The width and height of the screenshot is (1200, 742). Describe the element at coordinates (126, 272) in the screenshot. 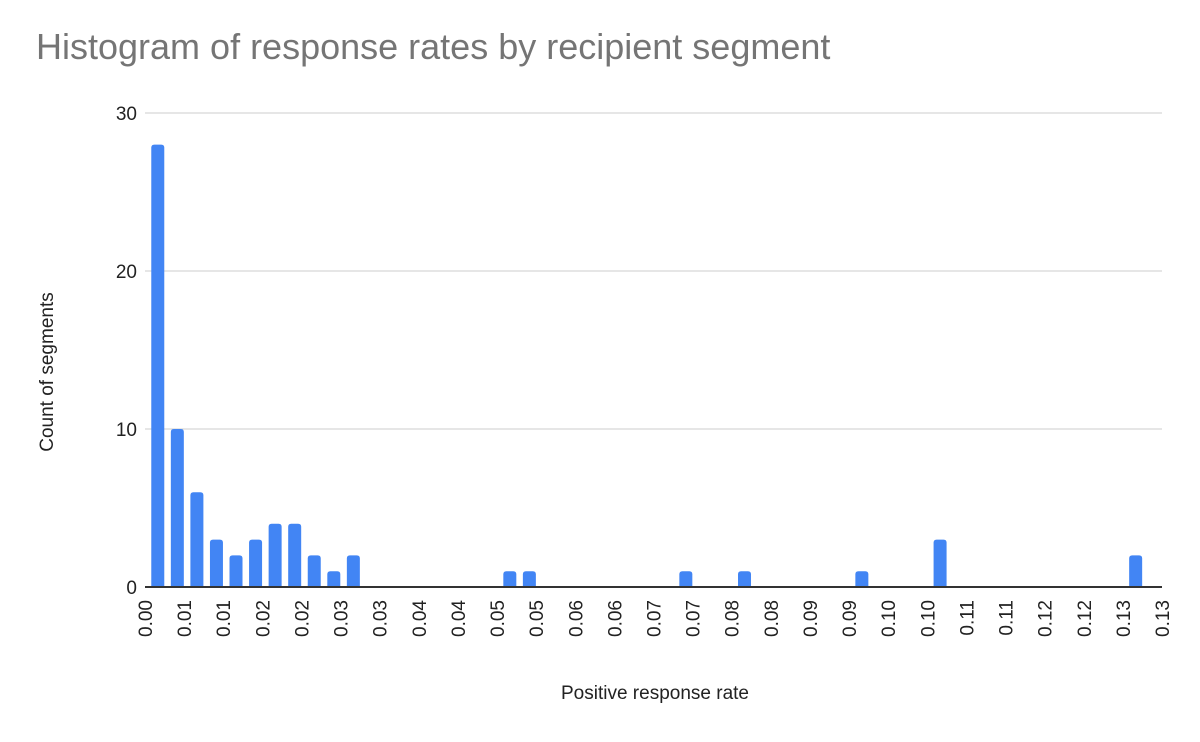

I see `y-tick-label: 20` at that location.